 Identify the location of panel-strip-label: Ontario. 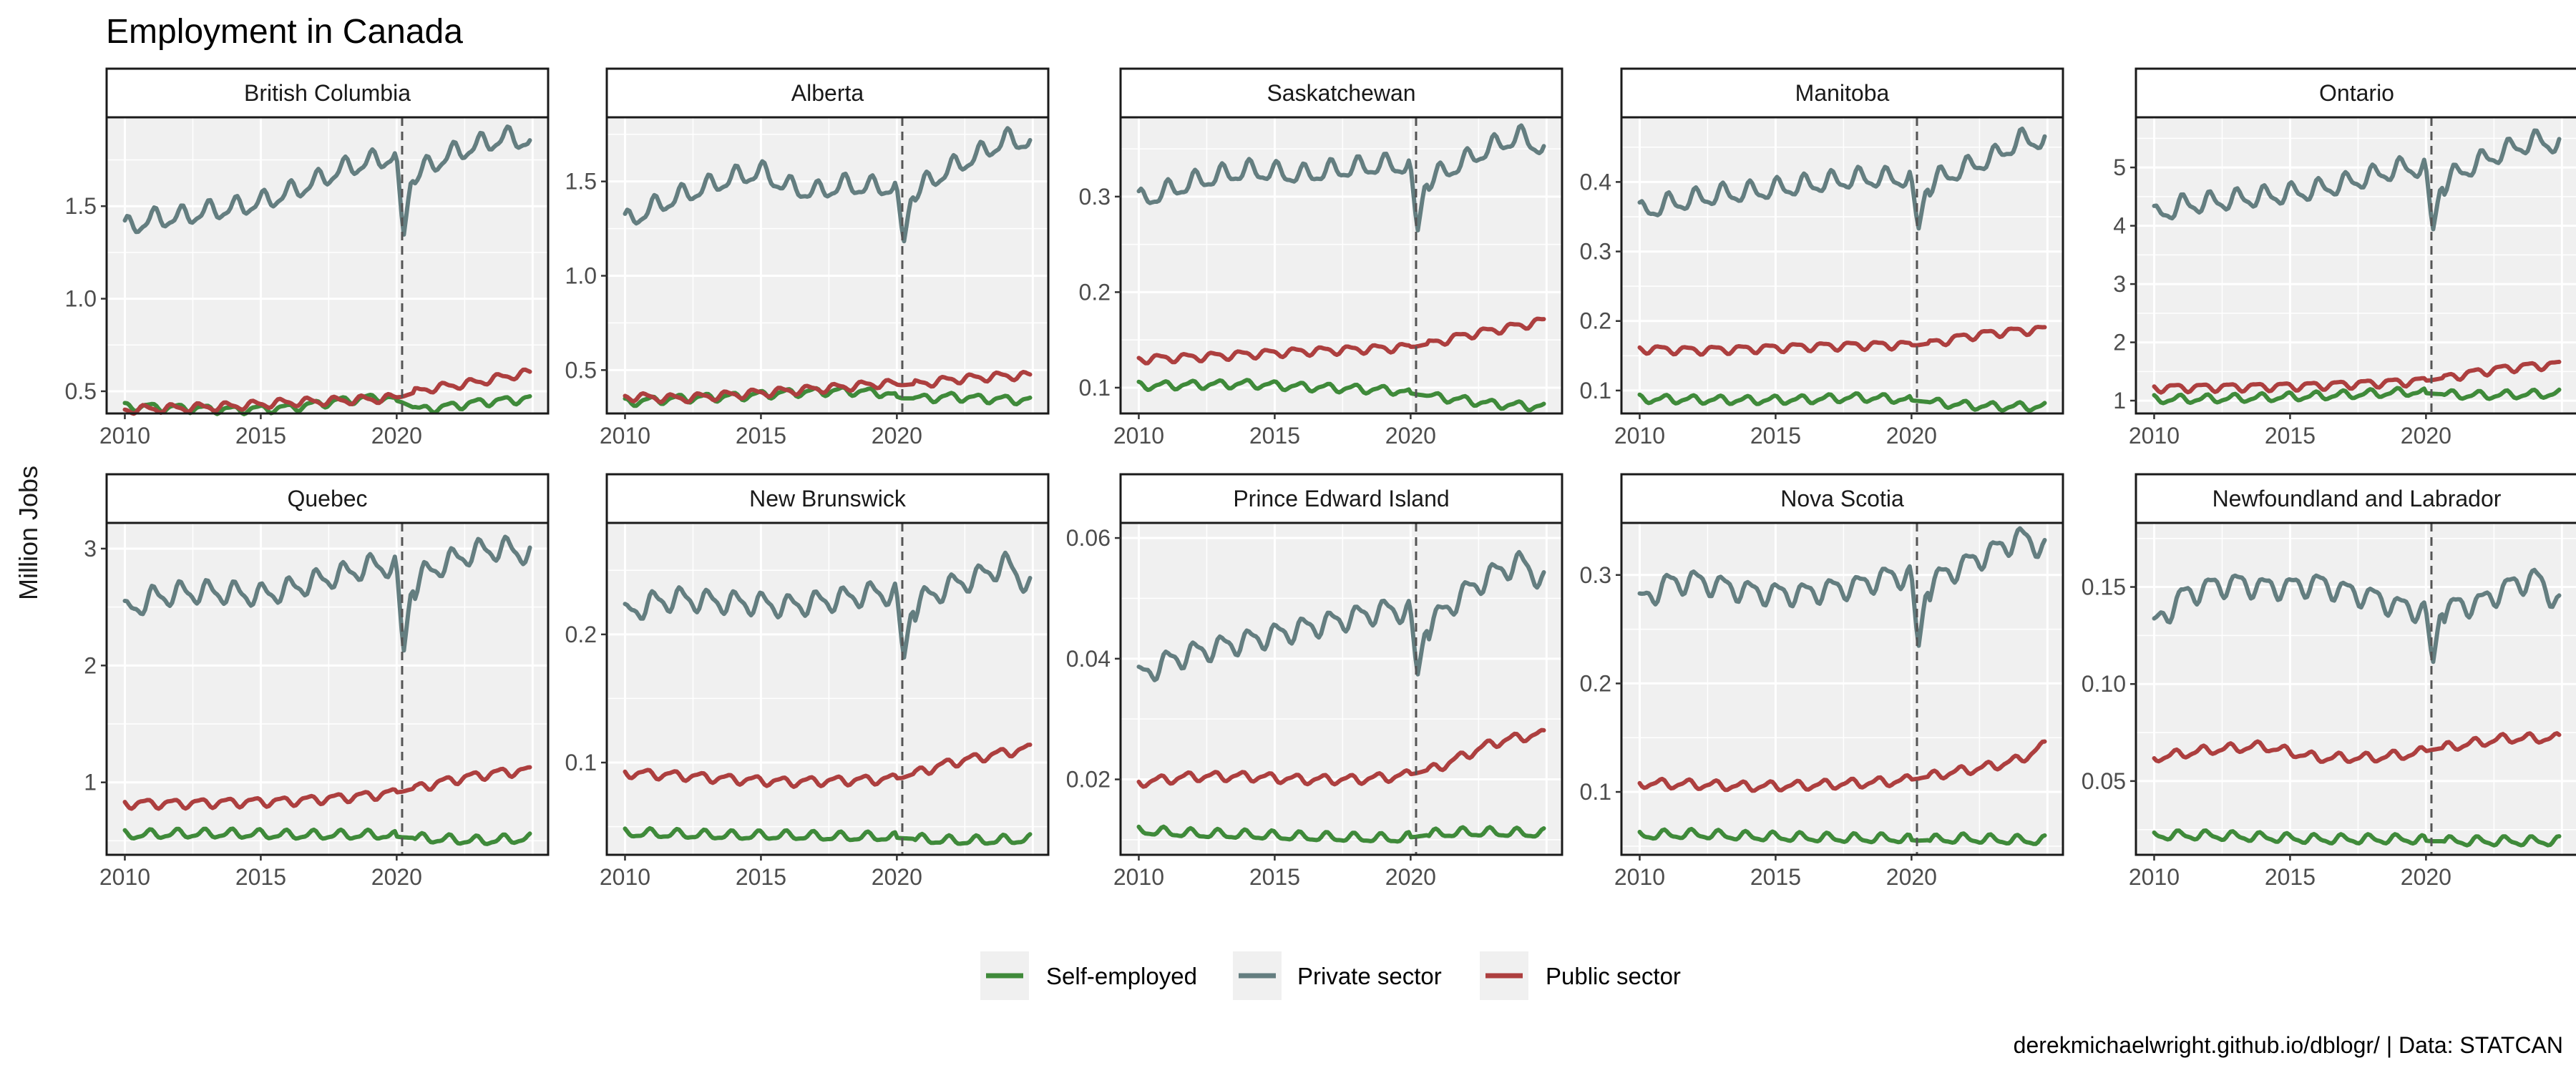
(2356, 93).